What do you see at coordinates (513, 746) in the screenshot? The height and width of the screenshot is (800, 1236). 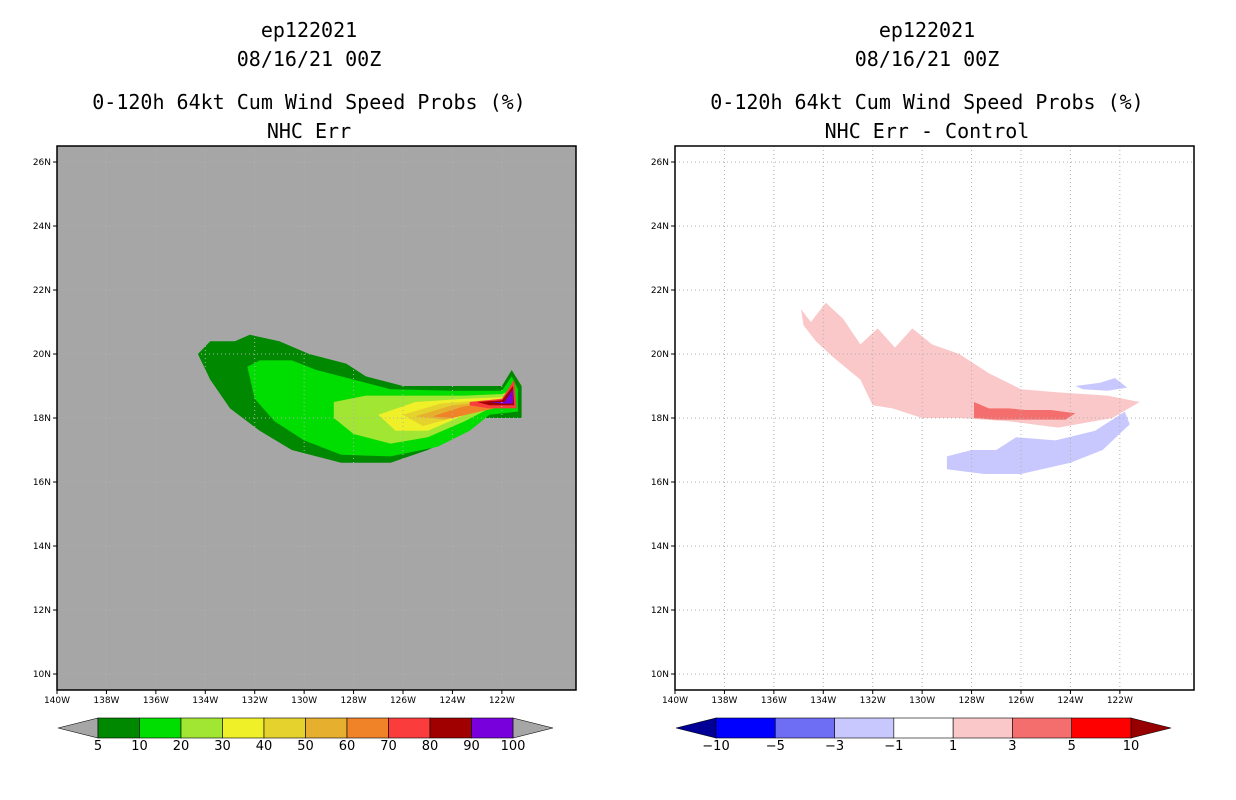 I see `left-colorbar-label-10: 100` at bounding box center [513, 746].